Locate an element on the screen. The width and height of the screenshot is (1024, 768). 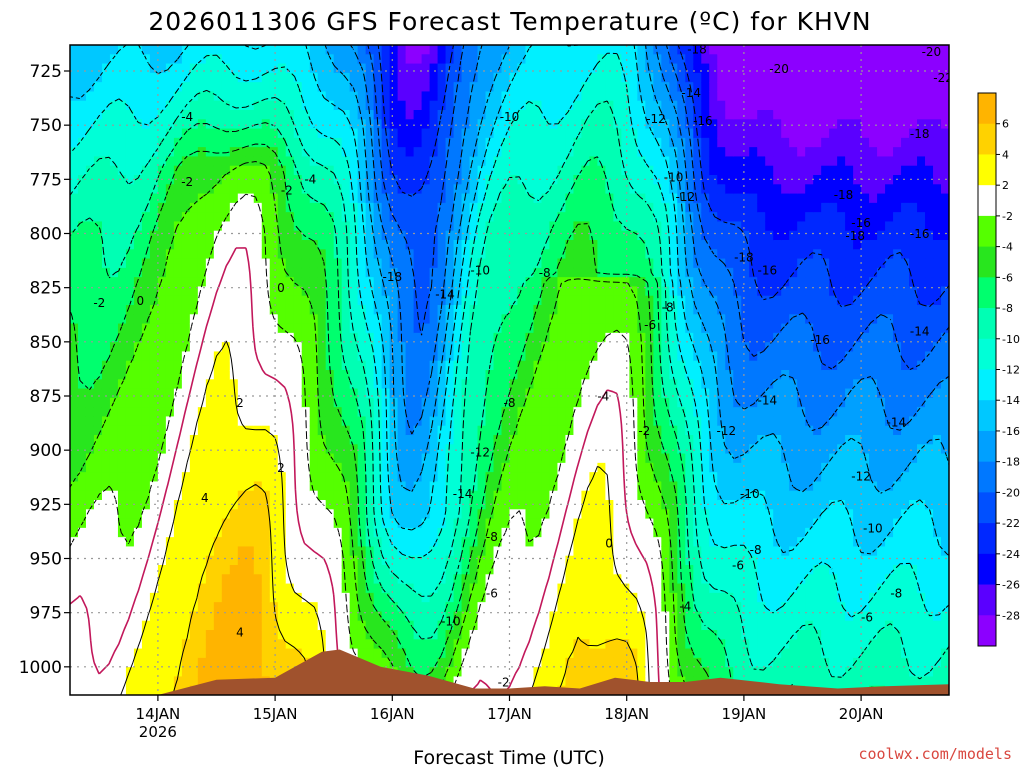
terrain-ground is located at coordinates (509, 672).